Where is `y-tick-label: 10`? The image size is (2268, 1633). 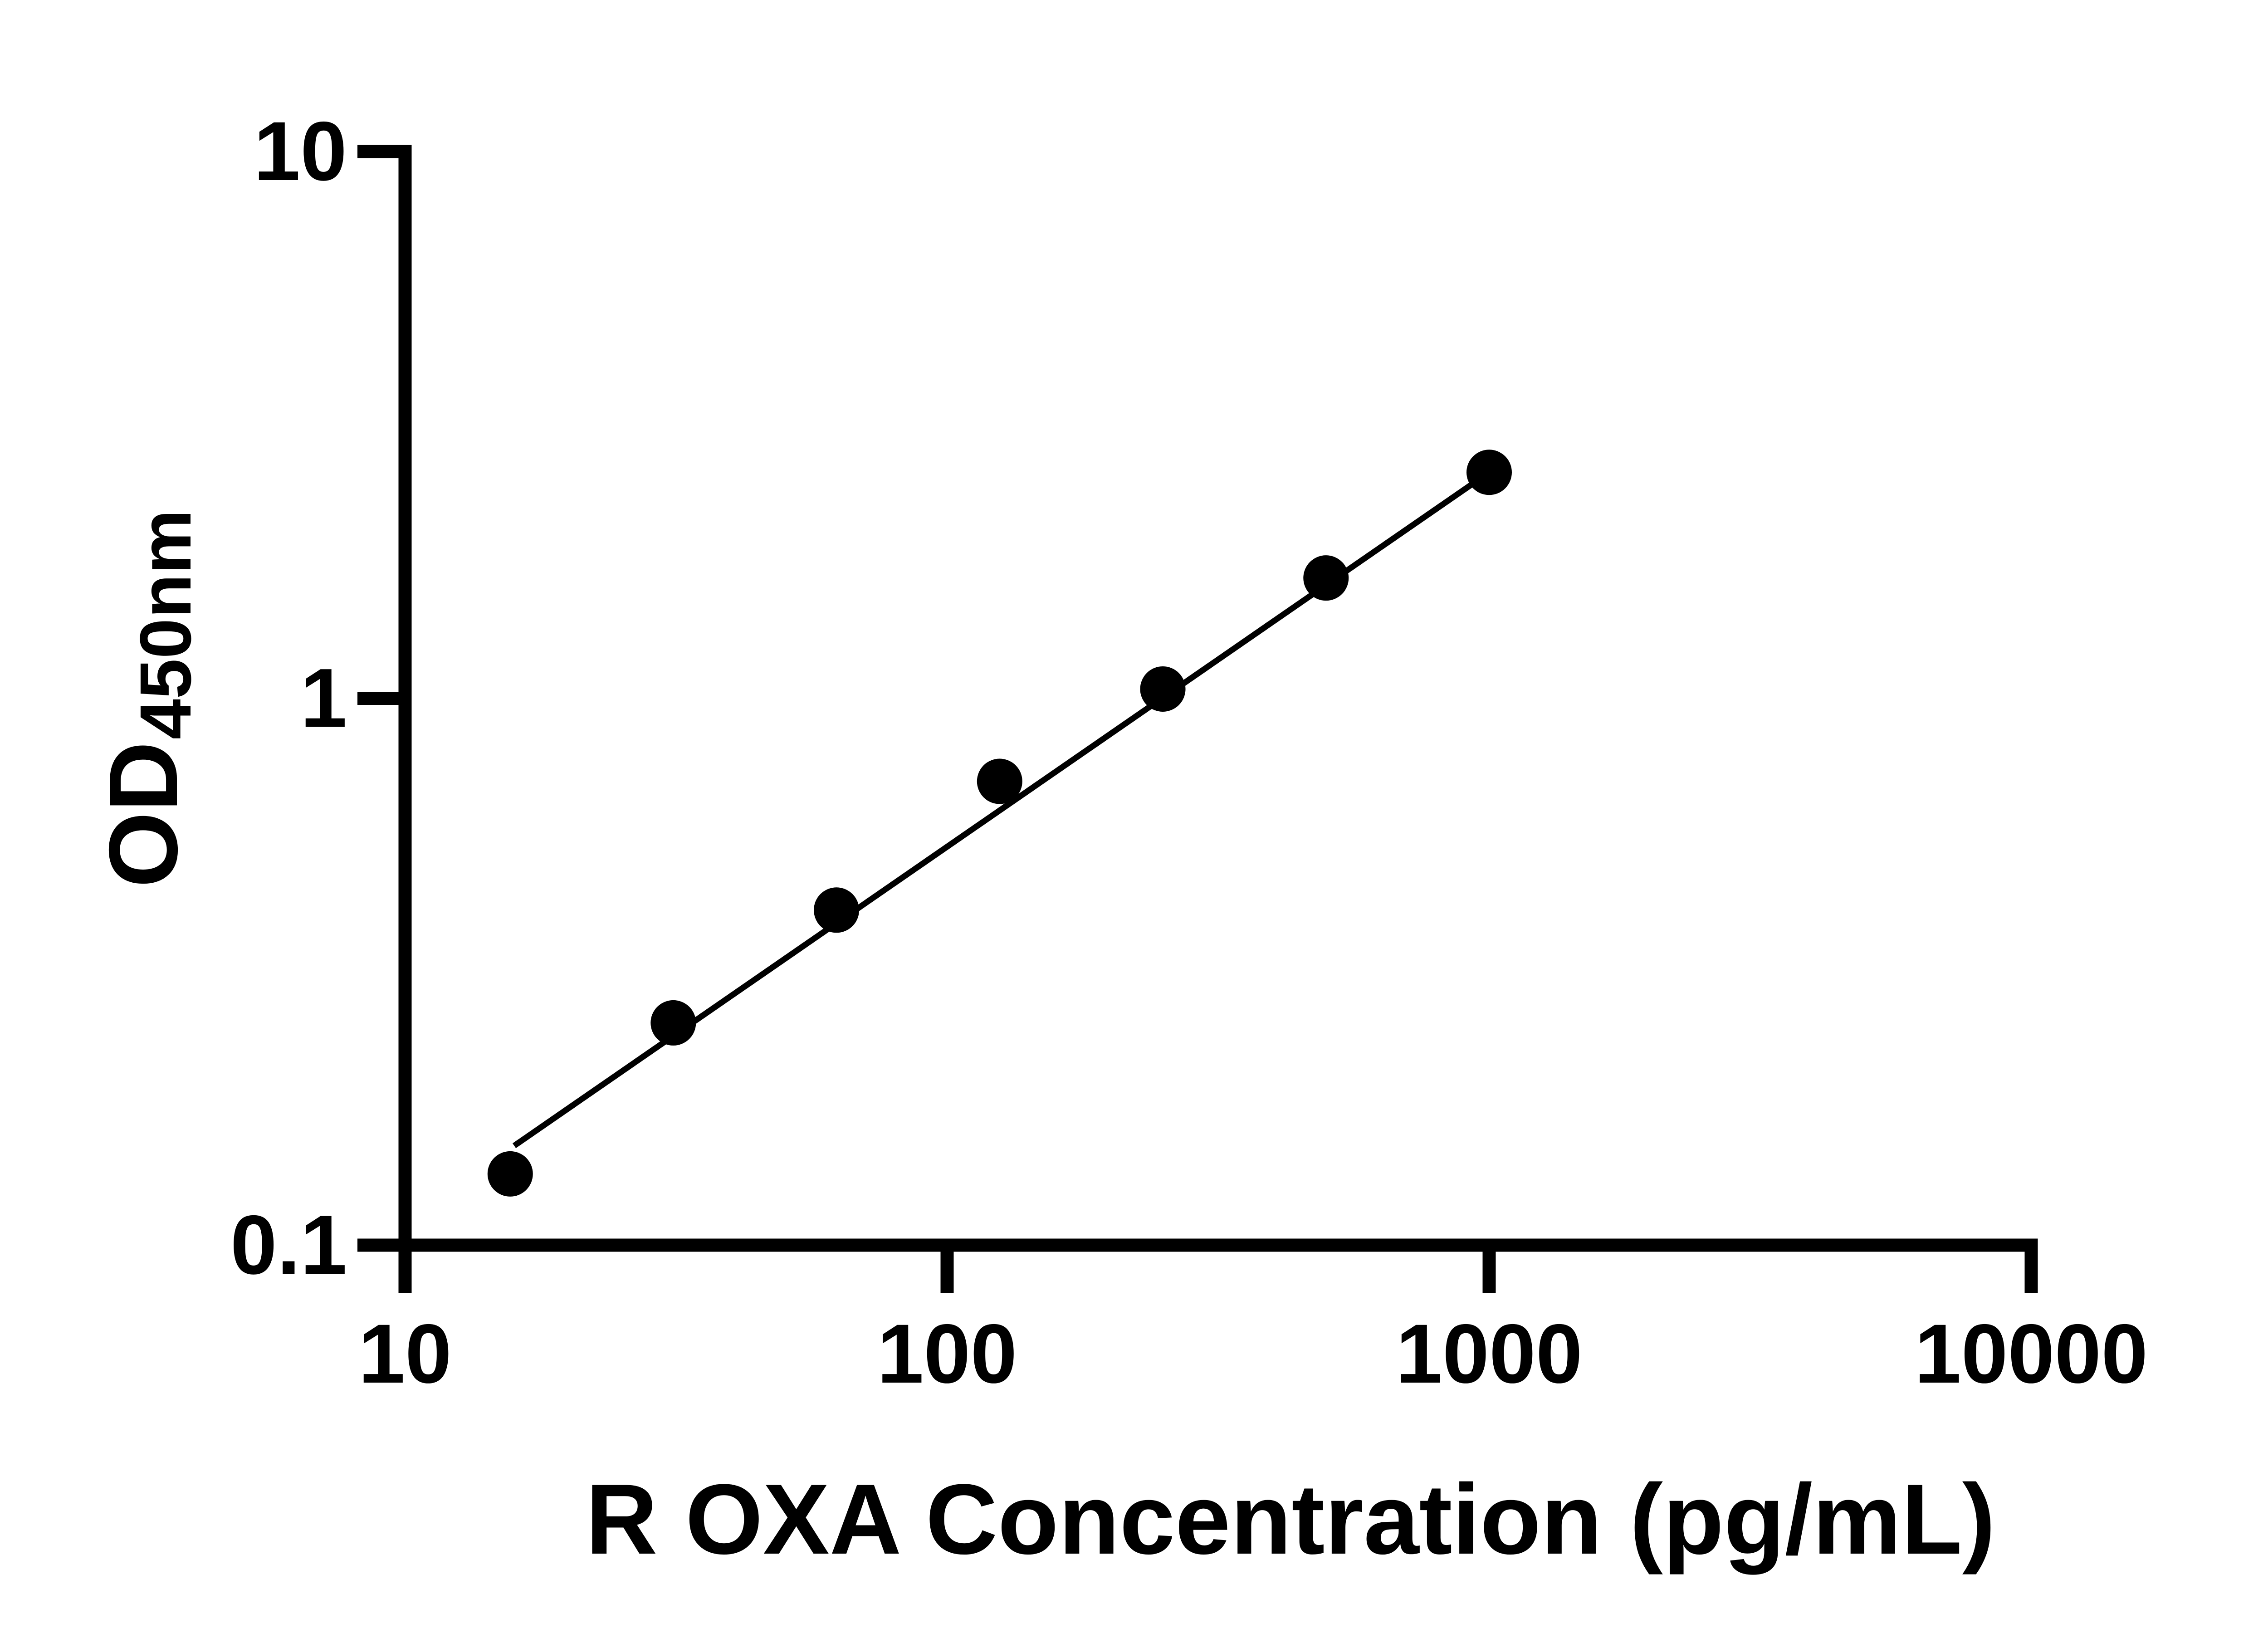
y-tick-label: 10 is located at coordinates (300, 151).